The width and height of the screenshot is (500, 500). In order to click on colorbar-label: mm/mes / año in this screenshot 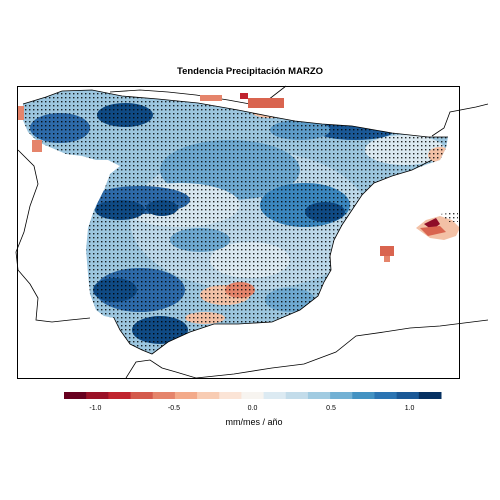, I will do `click(254, 422)`.